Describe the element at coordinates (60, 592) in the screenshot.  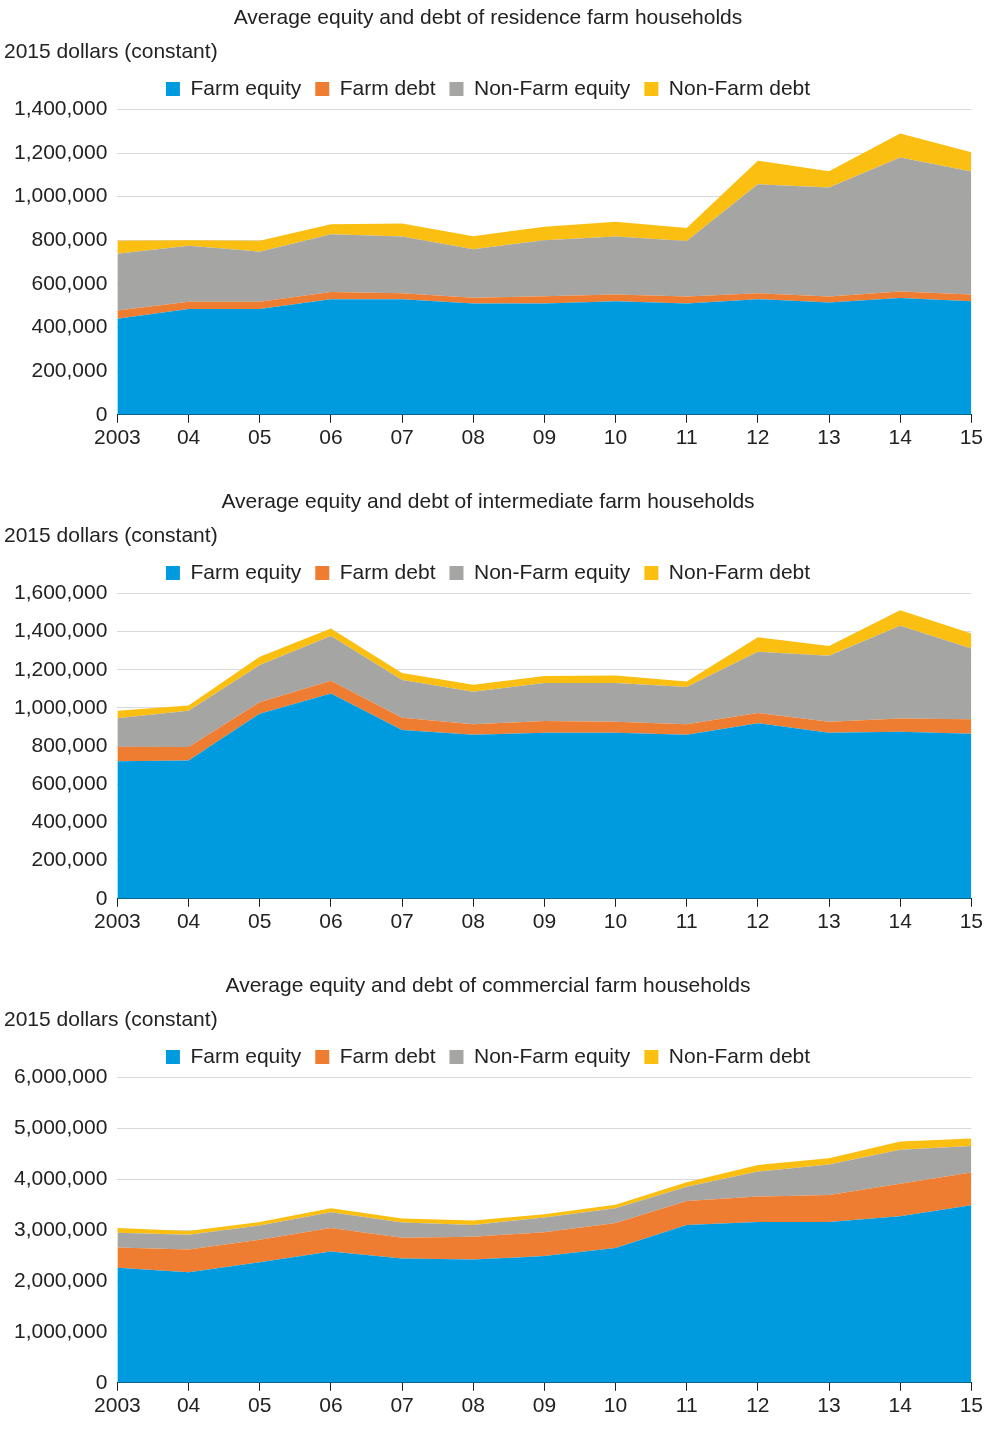
I see `y-tick-label: 1,600,000` at that location.